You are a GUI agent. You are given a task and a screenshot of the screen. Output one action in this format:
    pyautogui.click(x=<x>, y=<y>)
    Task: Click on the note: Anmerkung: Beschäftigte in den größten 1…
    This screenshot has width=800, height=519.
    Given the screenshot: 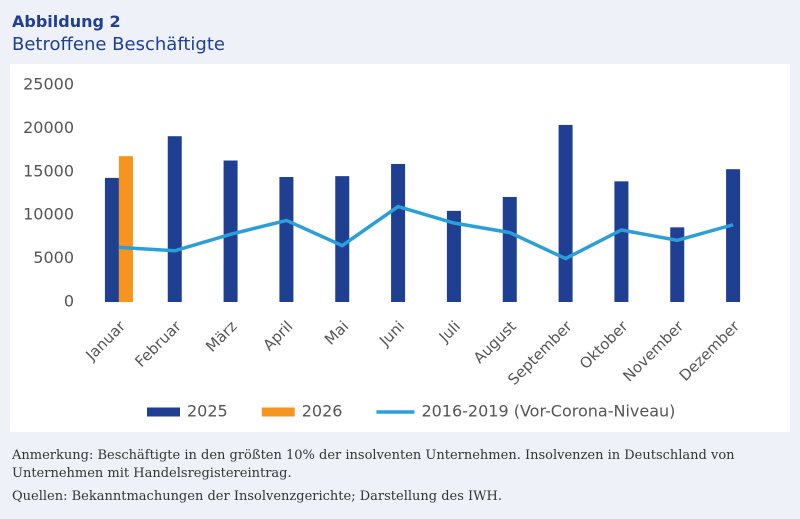 What is the action you would take?
    pyautogui.click(x=373, y=464)
    